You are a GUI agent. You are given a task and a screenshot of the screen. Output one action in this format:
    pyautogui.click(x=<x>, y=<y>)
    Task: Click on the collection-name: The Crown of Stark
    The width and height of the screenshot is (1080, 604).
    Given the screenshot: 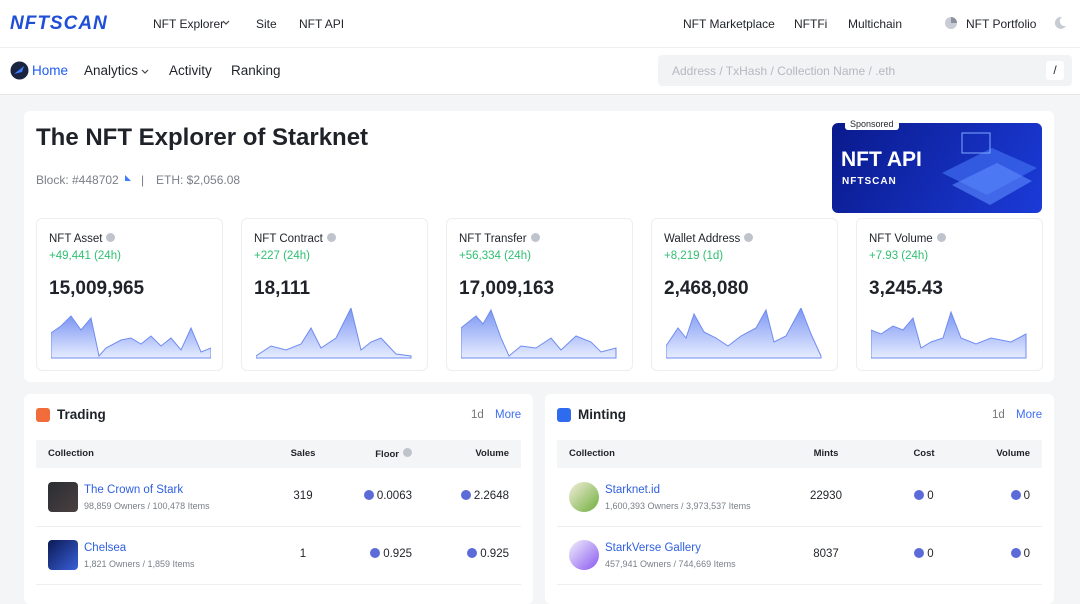 What is the action you would take?
    pyautogui.click(x=134, y=490)
    